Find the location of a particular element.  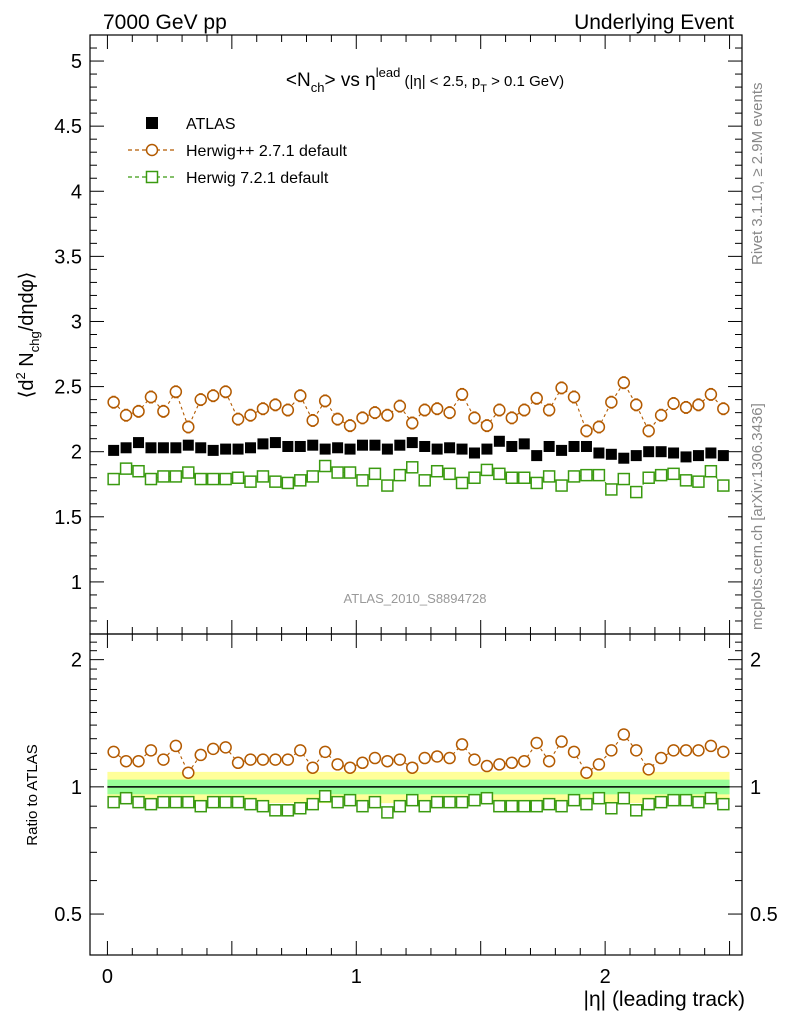

header-left: 7000 GeV pp is located at coordinates (165, 22).